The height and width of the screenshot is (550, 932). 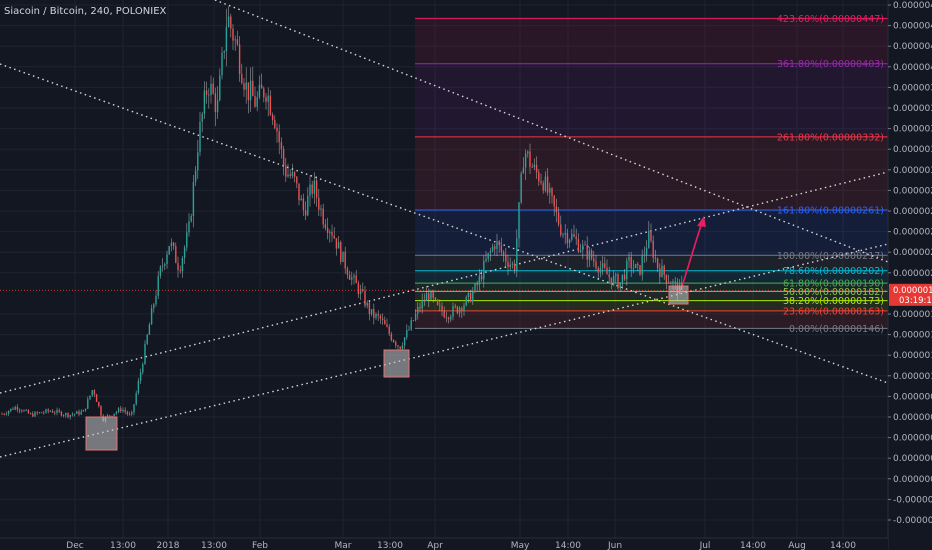 I want to click on price-axis-label: 0.00000040, so click(x=912, y=439).